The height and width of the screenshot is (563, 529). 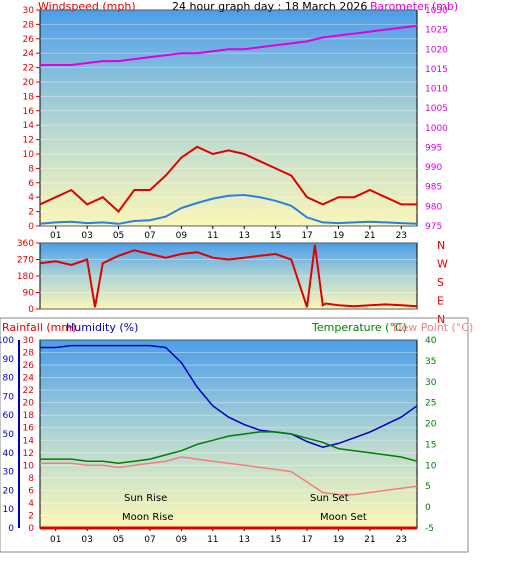 I want to click on moon-rise-label: Moon Rise, so click(x=147, y=517).